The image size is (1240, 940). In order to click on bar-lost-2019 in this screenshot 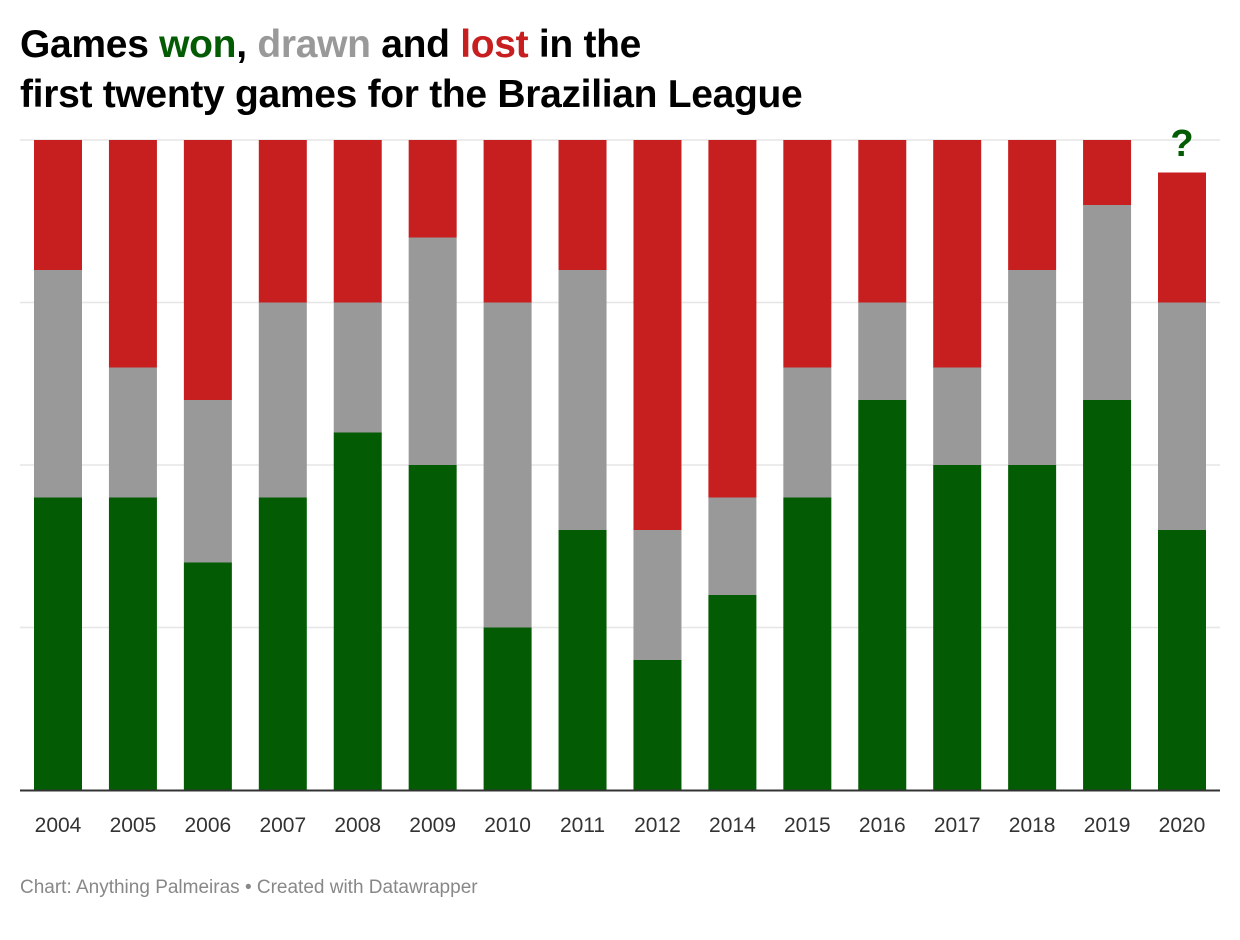, I will do `click(1107, 172)`.